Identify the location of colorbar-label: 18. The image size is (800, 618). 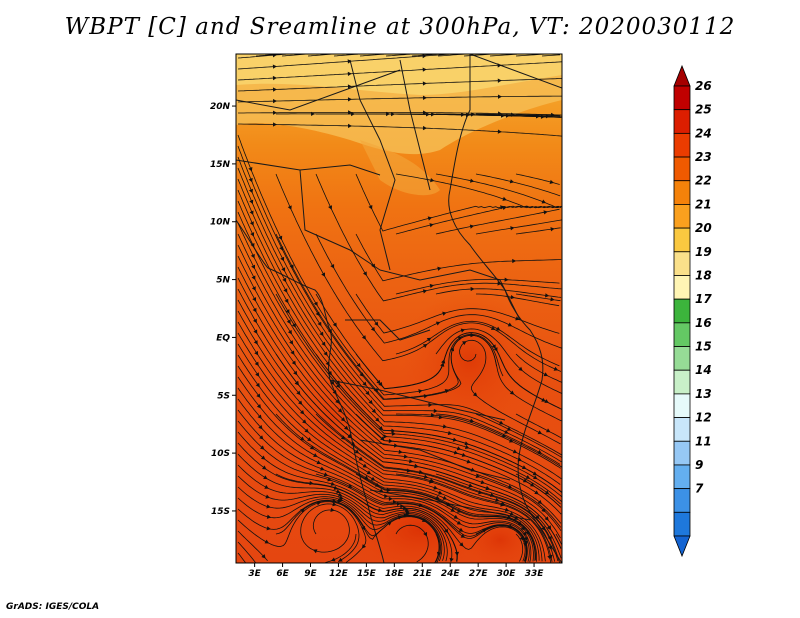
(703, 275).